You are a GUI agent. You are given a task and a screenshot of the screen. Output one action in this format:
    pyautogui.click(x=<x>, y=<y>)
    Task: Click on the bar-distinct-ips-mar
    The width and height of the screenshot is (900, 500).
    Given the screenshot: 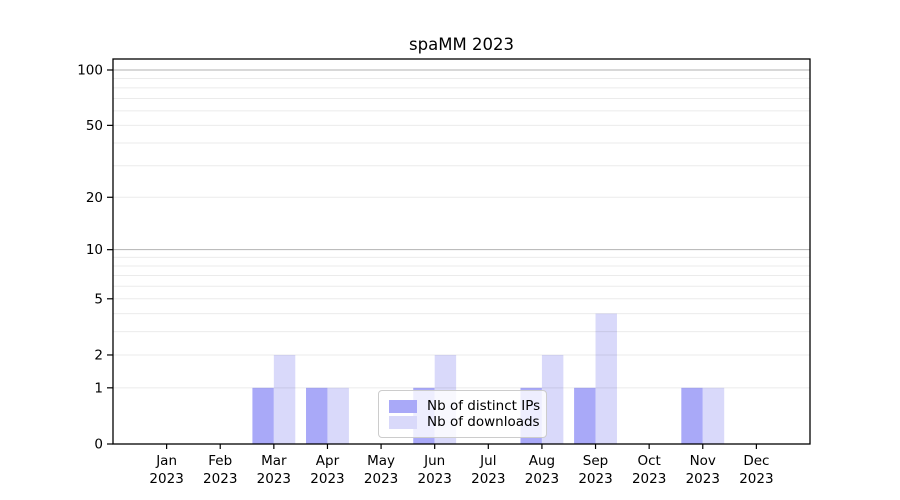 What is the action you would take?
    pyautogui.click(x=263, y=415)
    